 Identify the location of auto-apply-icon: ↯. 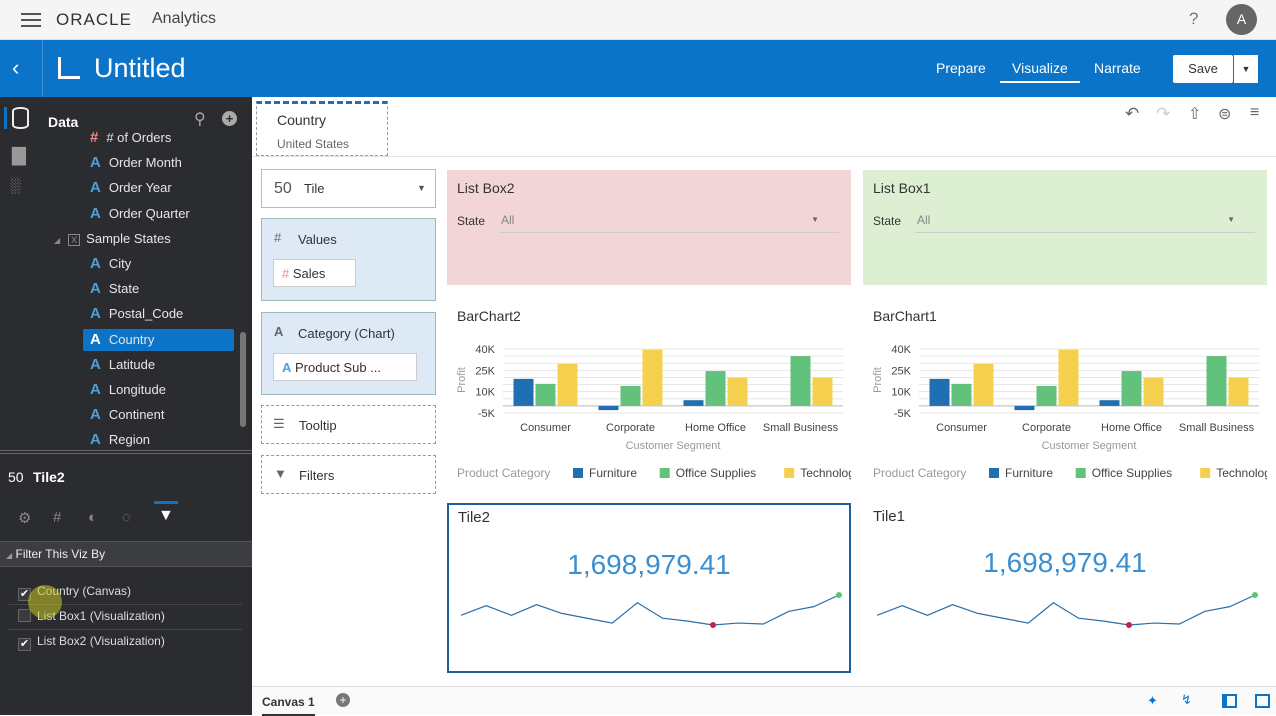
(1186, 699).